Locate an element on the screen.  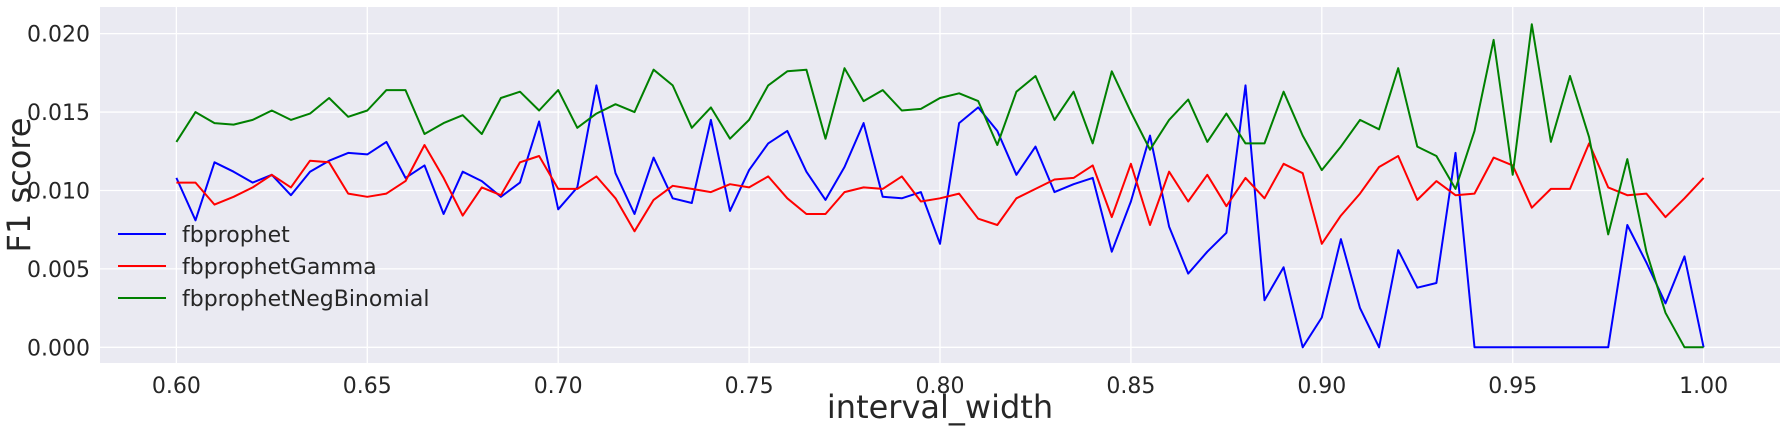
y-tick-label: 0.010 is located at coordinates (58, 191).